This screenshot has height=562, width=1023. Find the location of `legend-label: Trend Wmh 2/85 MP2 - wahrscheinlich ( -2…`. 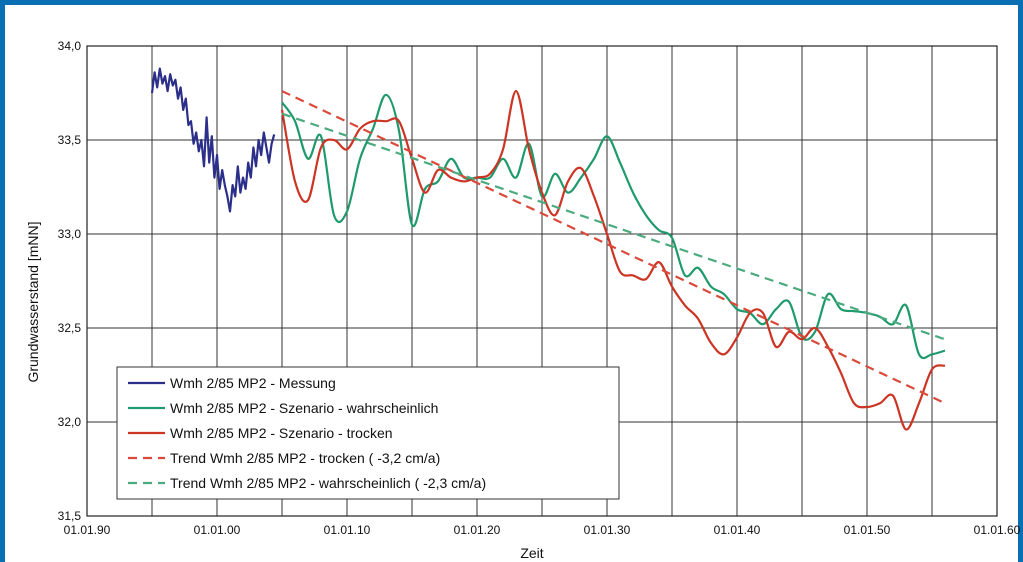

legend-label: Trend Wmh 2/85 MP2 - wahrscheinlich ( -2… is located at coordinates (328, 483).